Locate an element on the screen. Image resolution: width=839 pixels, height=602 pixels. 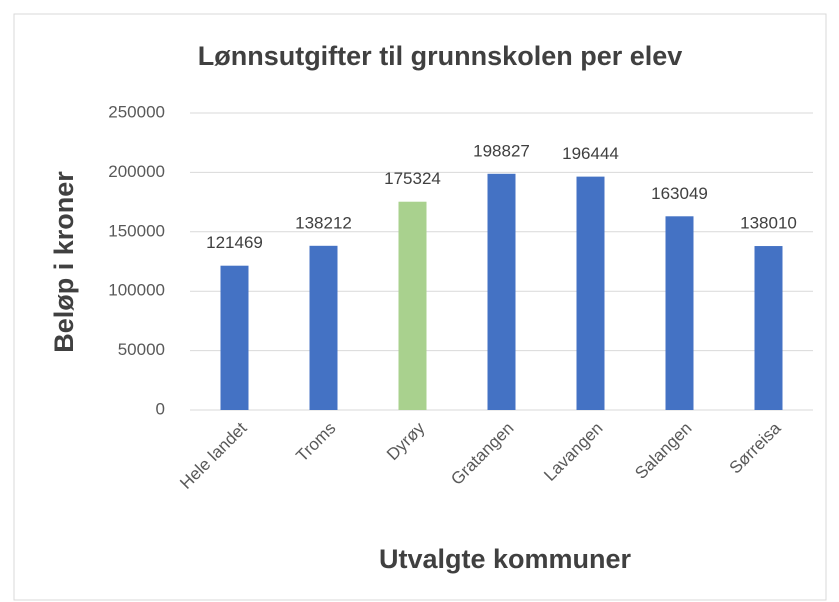
y-tick-label: 100000 is located at coordinates (136, 290).